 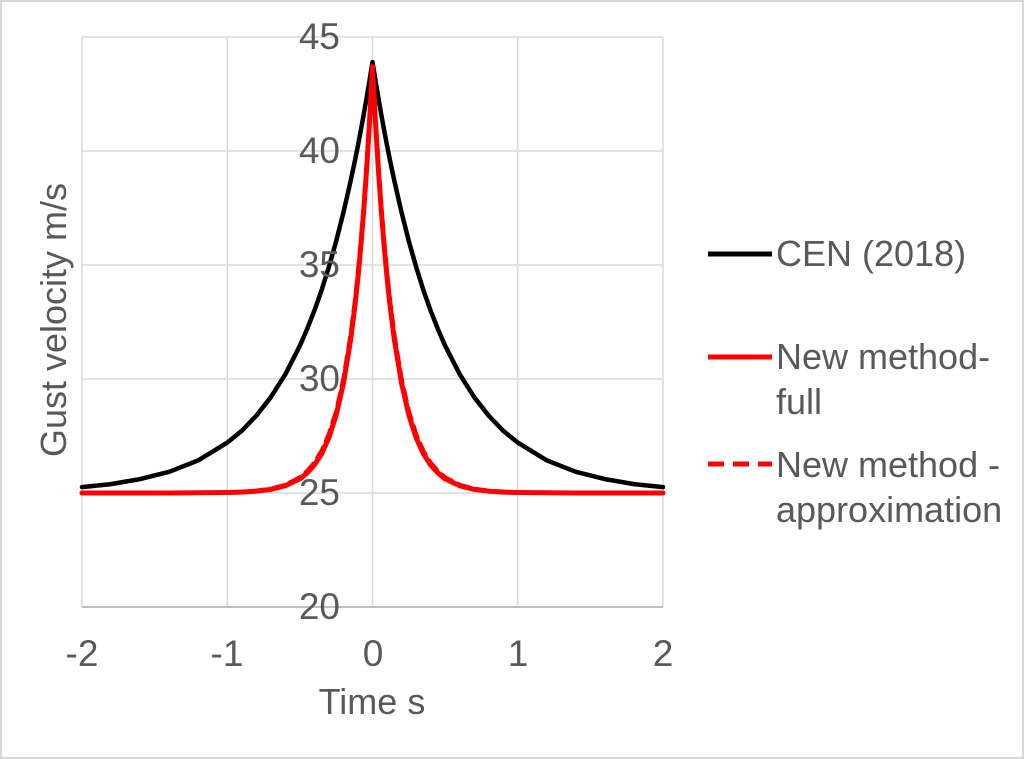 I want to click on x-tick-label: -2, so click(x=82, y=653).